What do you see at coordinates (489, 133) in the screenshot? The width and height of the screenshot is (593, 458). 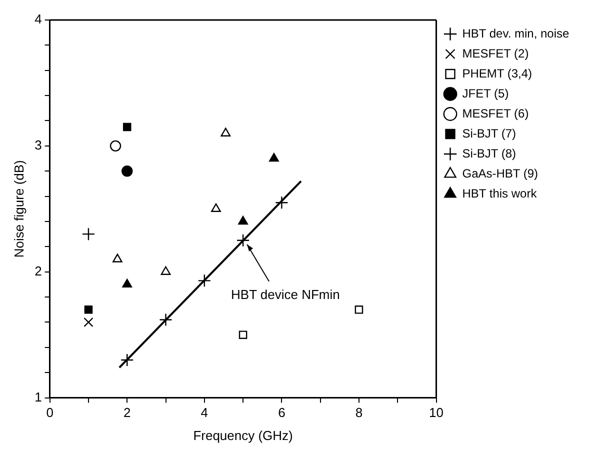 I see `legend-label: Si-BJT (7)` at bounding box center [489, 133].